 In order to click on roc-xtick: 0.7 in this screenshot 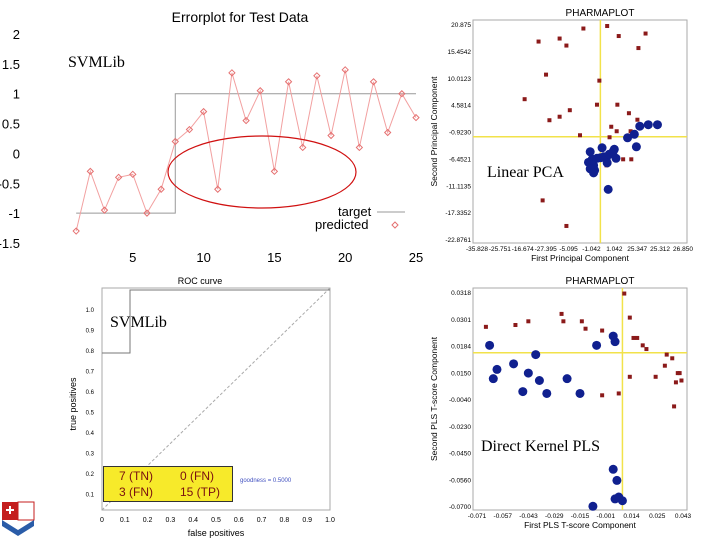, I will do `click(262, 520)`.